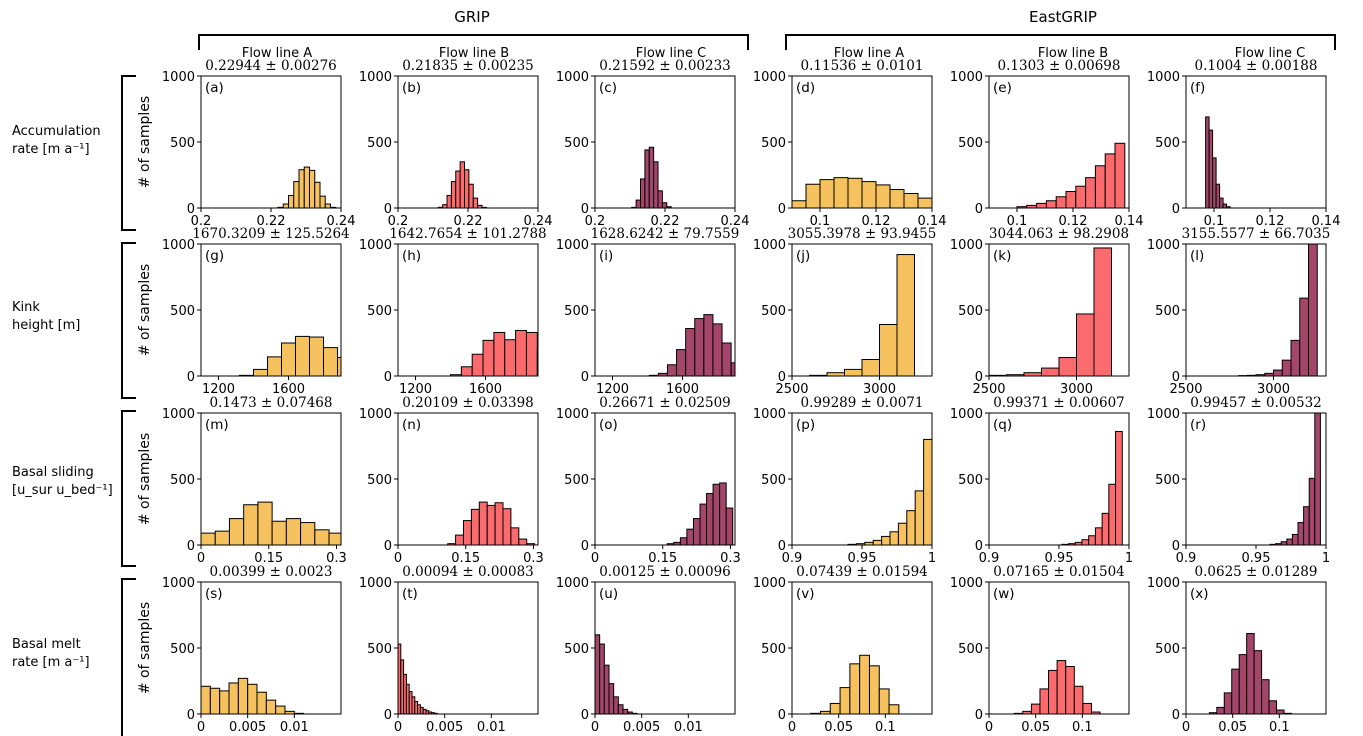  Describe the element at coordinates (988, 389) in the screenshot. I see `x-tick-label: 2500` at that location.